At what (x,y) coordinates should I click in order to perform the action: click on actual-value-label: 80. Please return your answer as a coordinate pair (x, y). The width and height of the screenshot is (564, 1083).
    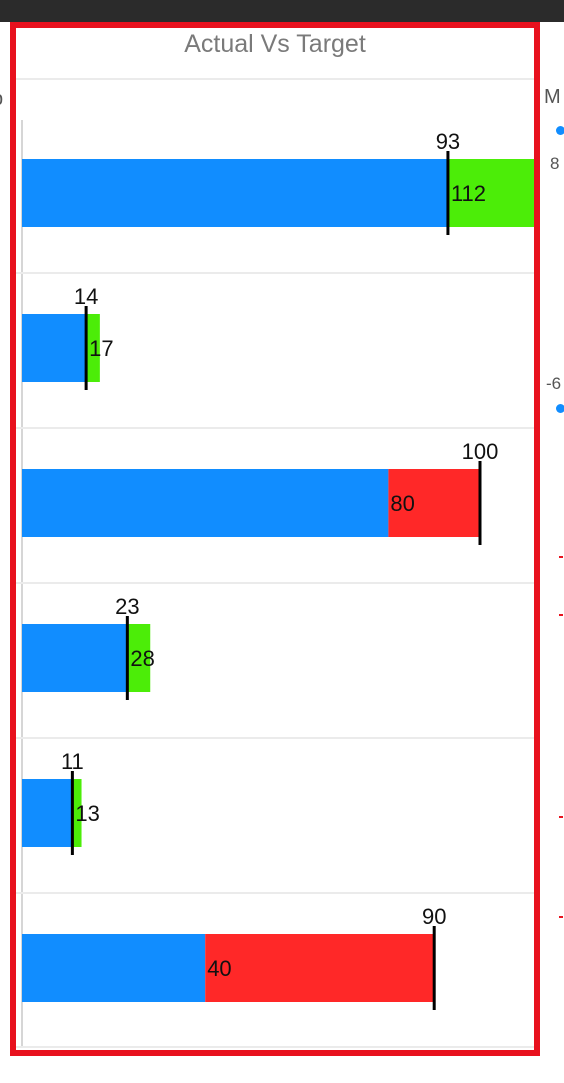
    Looking at the image, I should click on (402, 503).